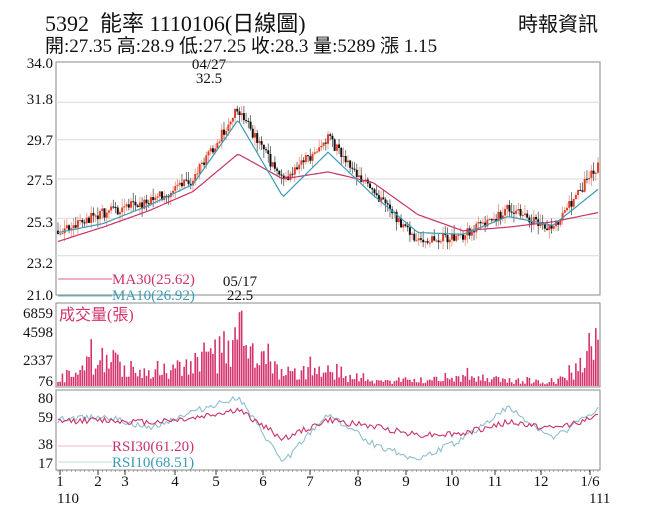 This screenshot has height=525, width=656. Describe the element at coordinates (38, 361) in the screenshot. I see `volume-tick: 2337` at that location.